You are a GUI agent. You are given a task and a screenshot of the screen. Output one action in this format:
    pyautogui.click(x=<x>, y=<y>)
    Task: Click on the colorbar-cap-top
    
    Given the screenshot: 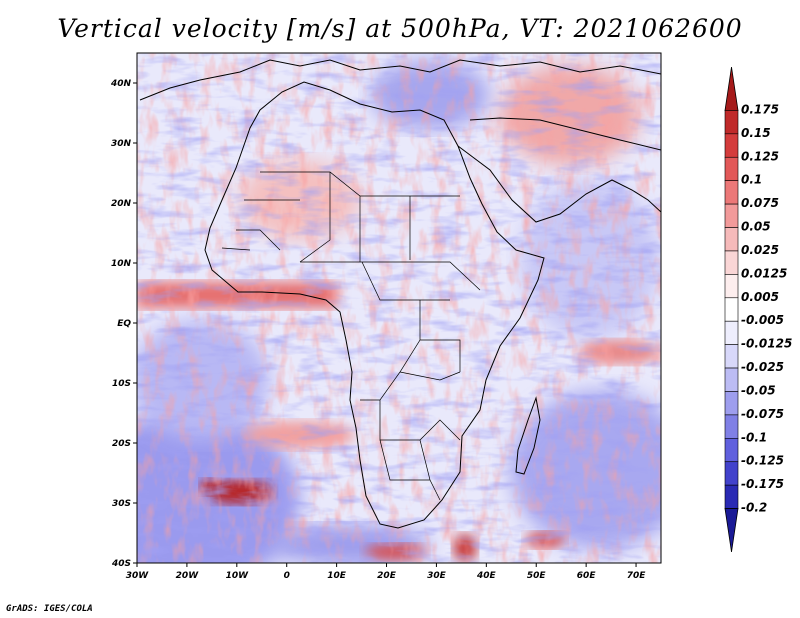 What is the action you would take?
    pyautogui.click(x=731, y=88)
    